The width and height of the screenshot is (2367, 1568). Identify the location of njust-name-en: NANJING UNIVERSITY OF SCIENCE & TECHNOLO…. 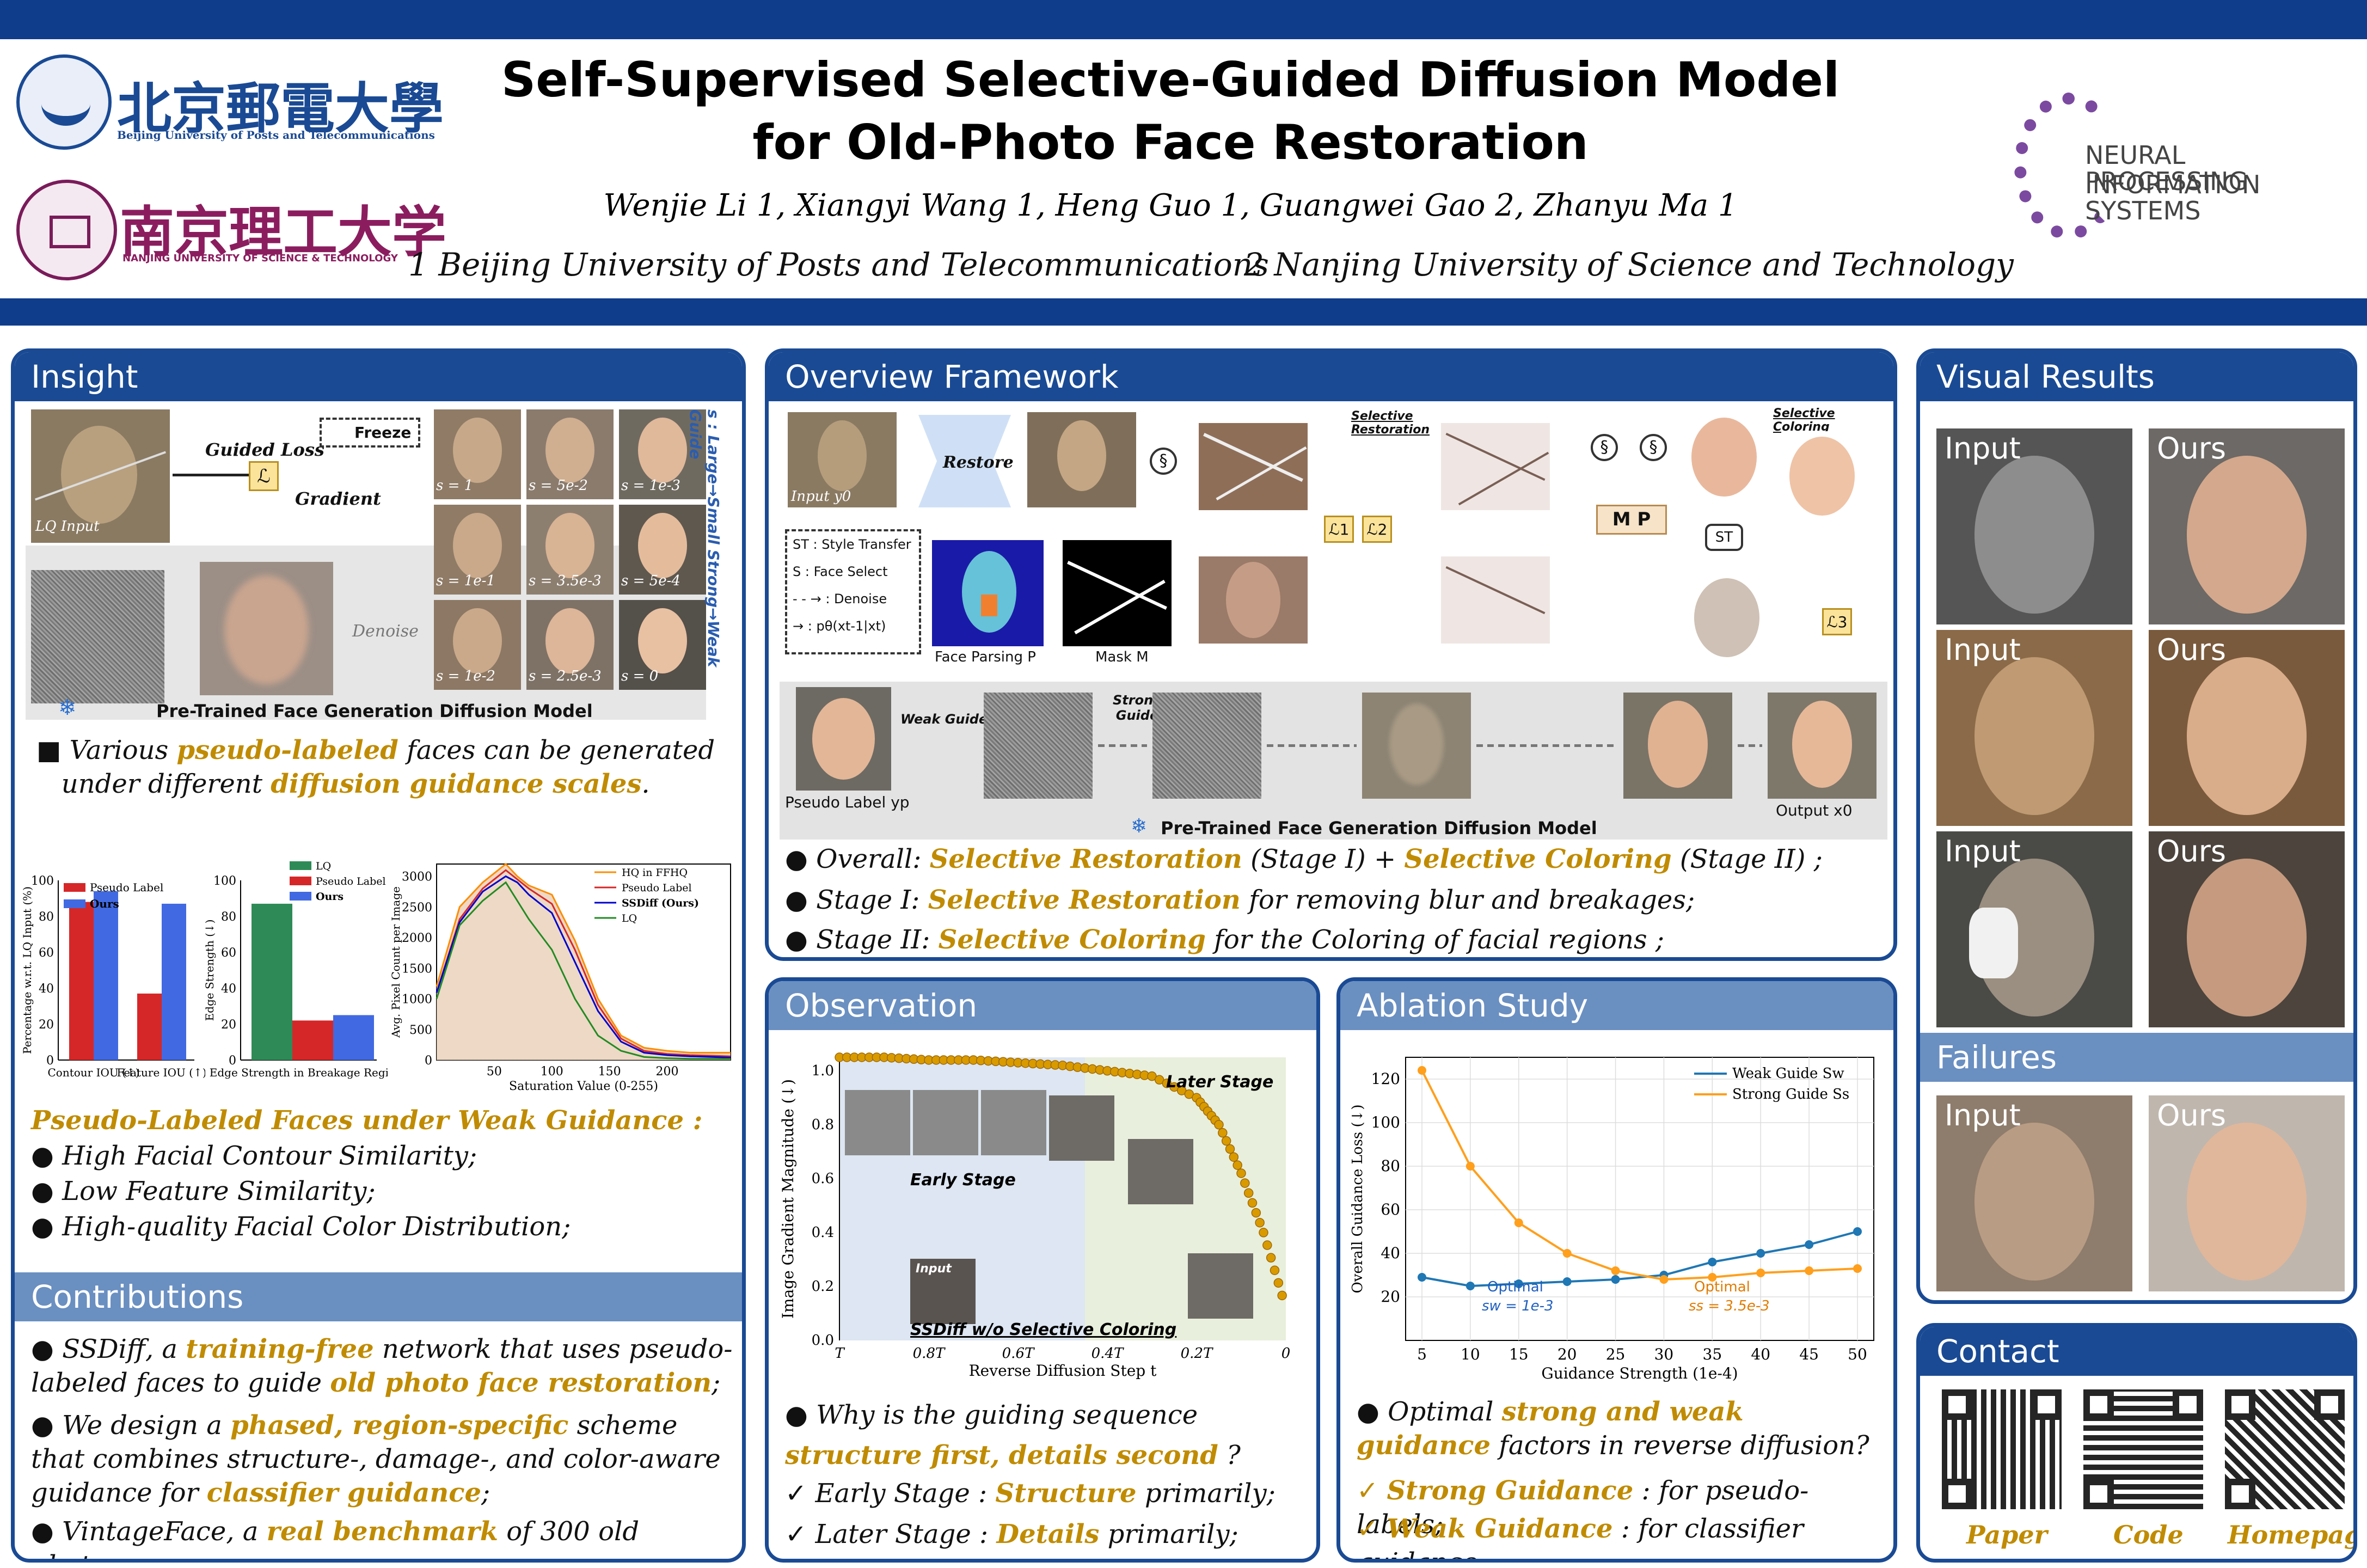
(260, 258).